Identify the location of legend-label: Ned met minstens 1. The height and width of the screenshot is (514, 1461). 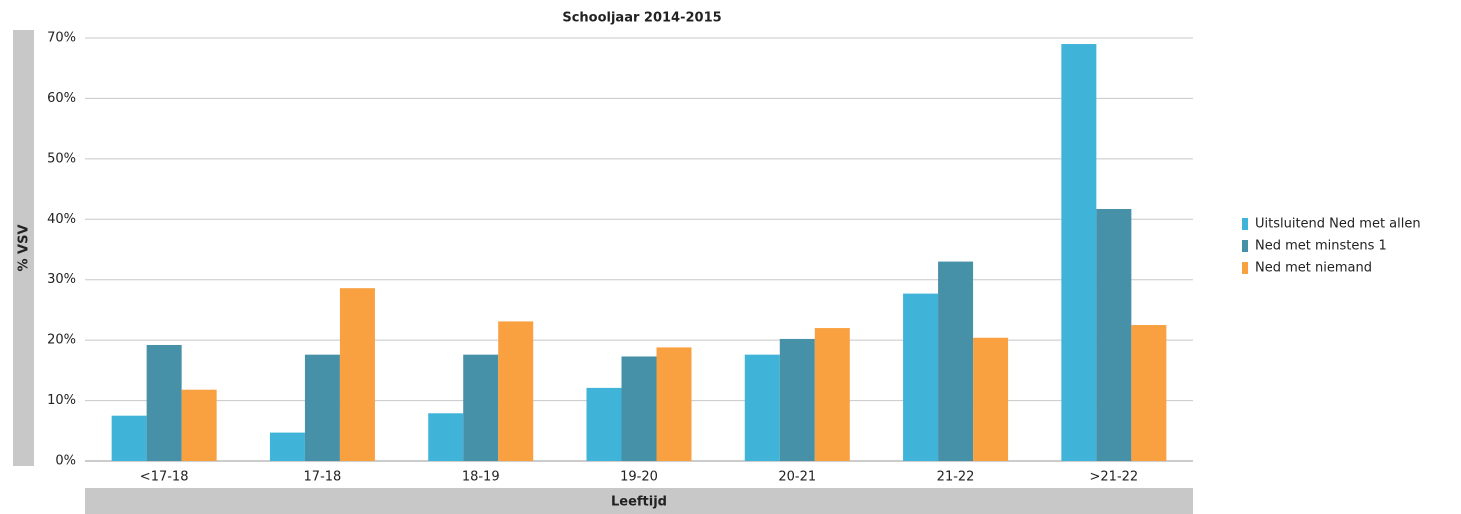
(1321, 246).